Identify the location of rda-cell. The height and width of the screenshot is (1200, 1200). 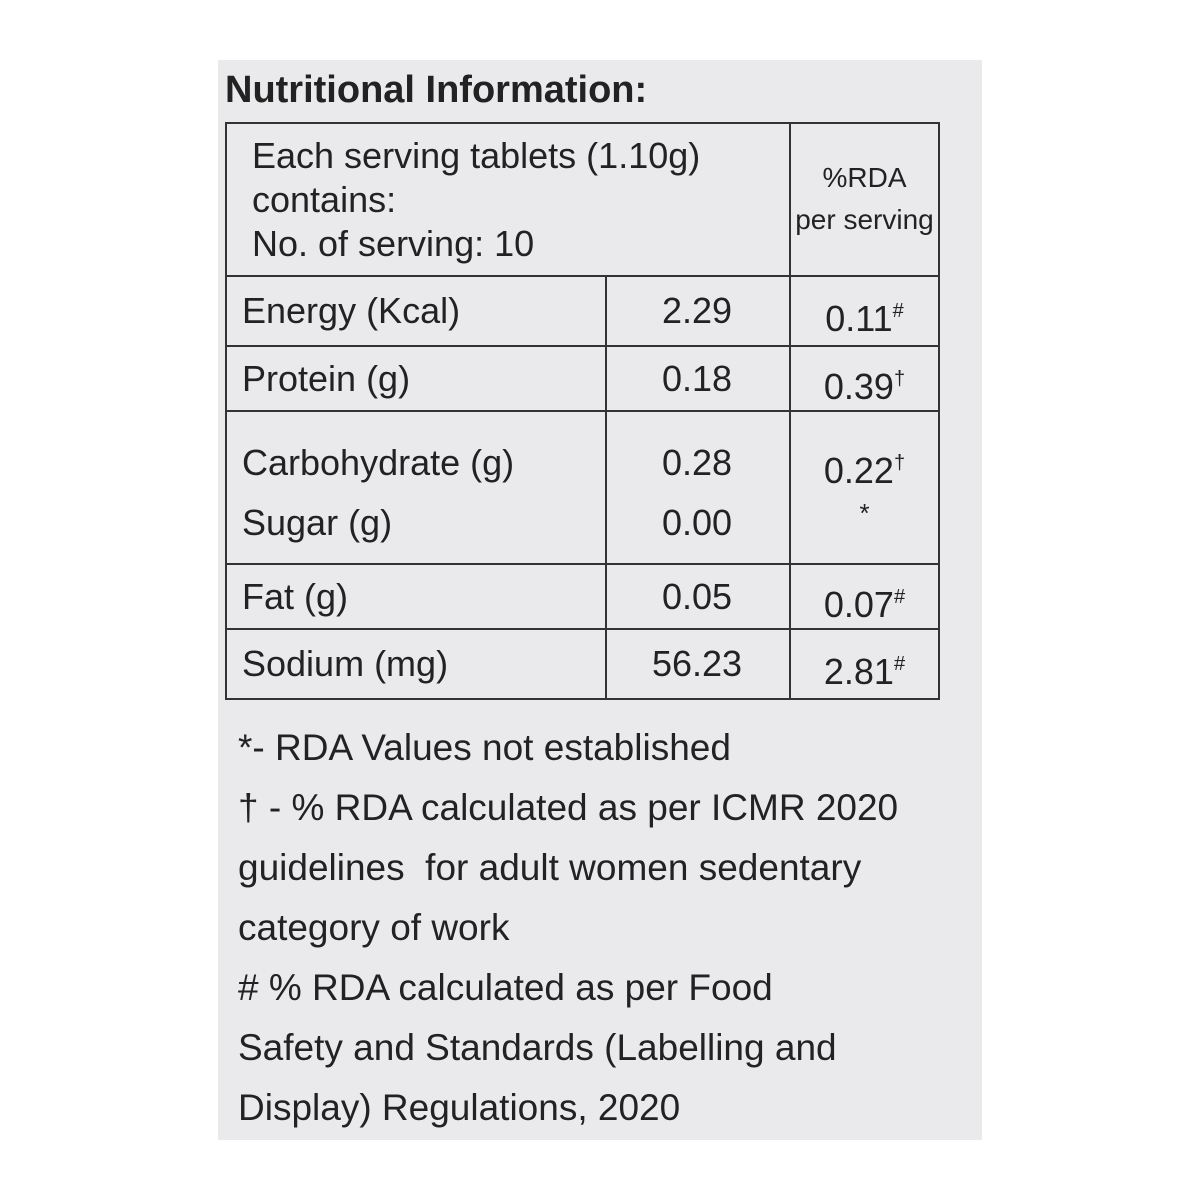
(864, 664).